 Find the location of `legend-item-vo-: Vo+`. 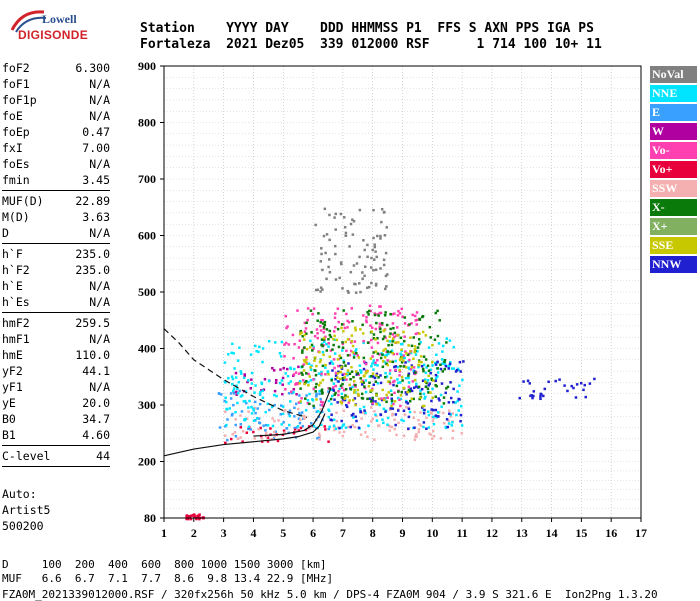

legend-item-vo-: Vo+ is located at coordinates (673, 169).